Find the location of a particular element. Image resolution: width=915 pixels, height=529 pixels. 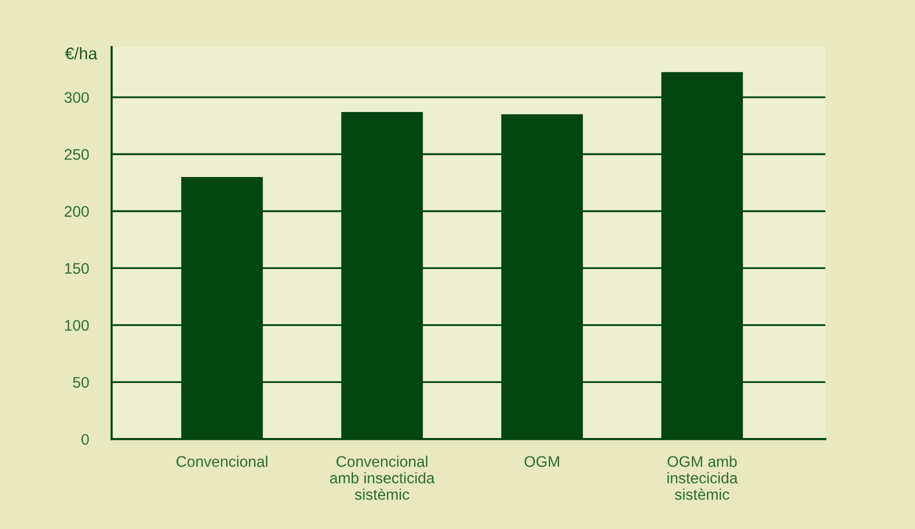

y-tick-label: 250 is located at coordinates (76, 154).